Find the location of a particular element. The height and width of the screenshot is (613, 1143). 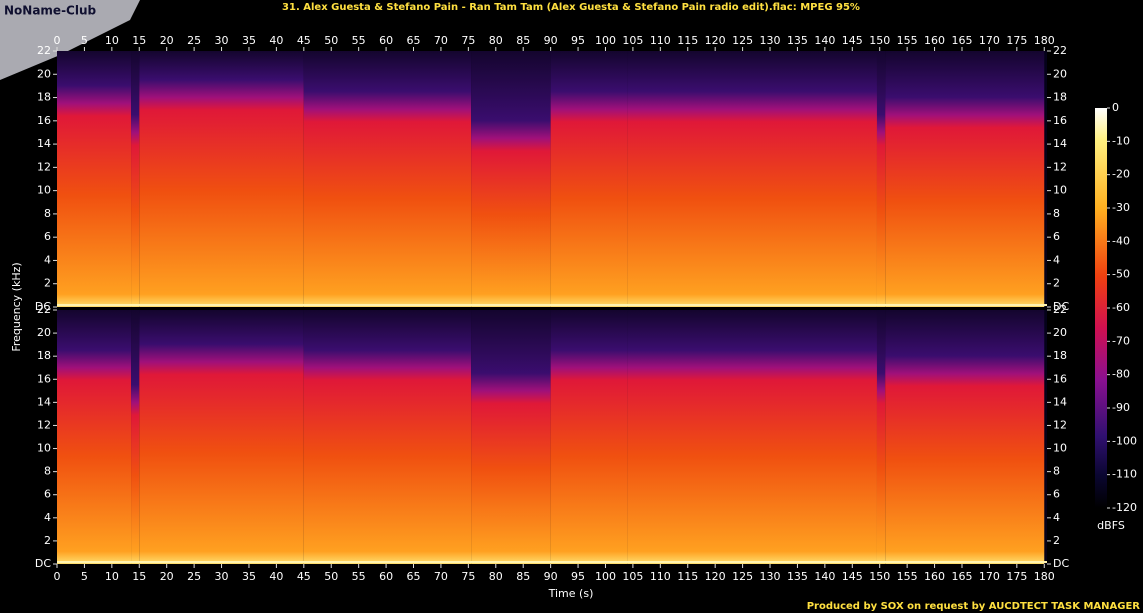

x-tick-label: 90 is located at coordinates (551, 40).